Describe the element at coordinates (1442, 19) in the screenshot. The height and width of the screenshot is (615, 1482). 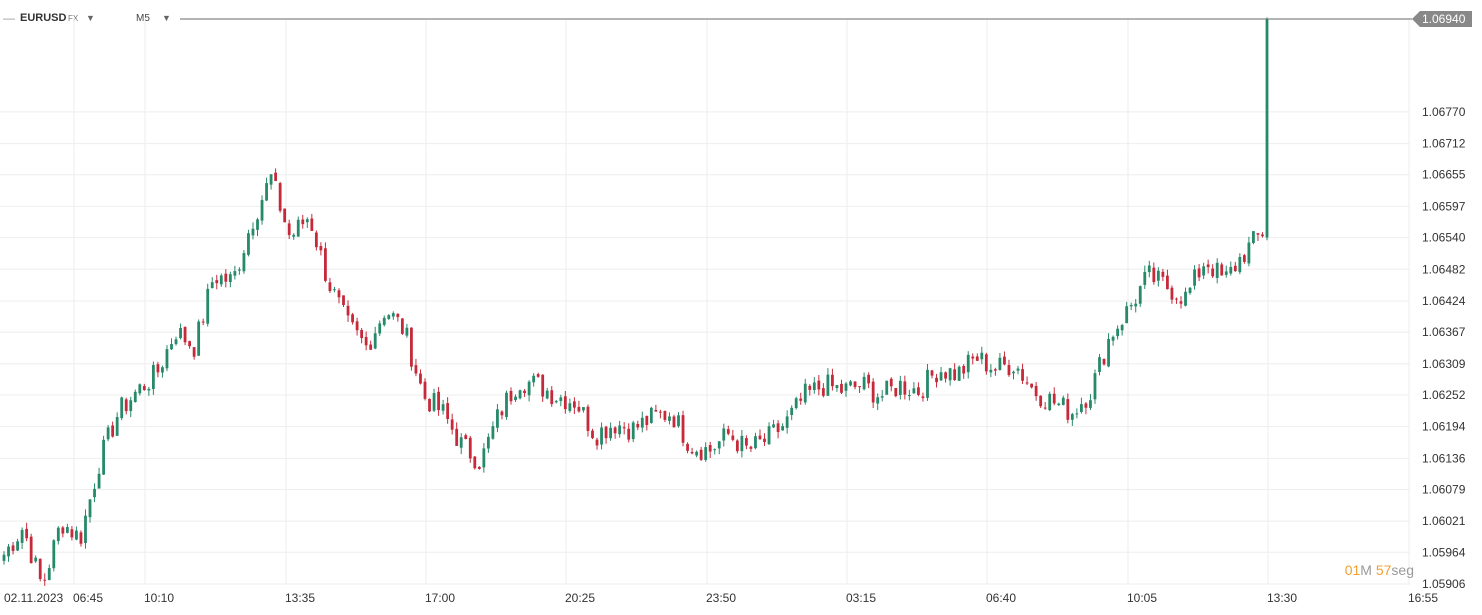
I see `last-price-tag` at that location.